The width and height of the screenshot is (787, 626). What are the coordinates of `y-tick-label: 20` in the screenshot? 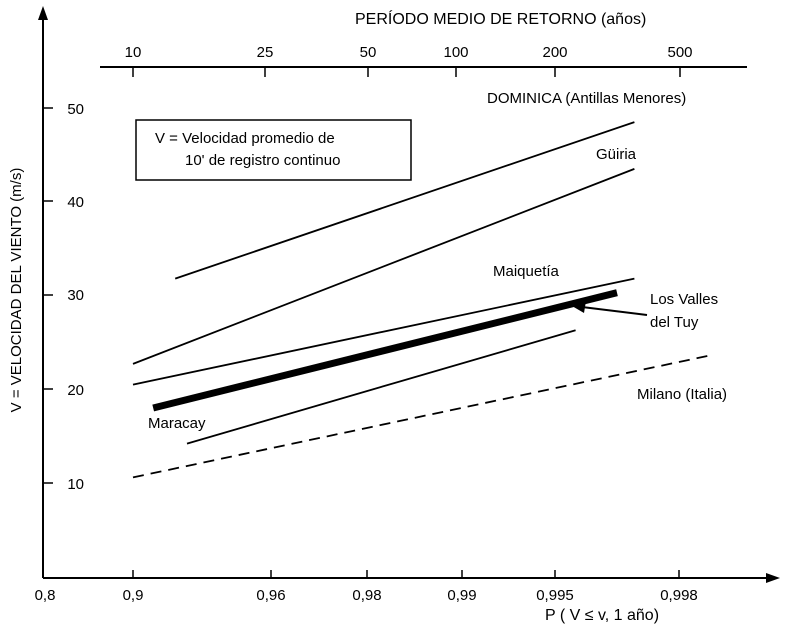 It's located at (75, 390).